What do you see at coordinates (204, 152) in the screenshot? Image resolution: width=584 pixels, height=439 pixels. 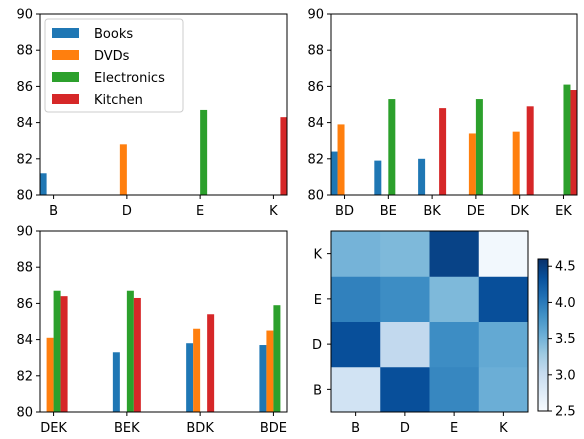 I see `bar-electronics-e` at bounding box center [204, 152].